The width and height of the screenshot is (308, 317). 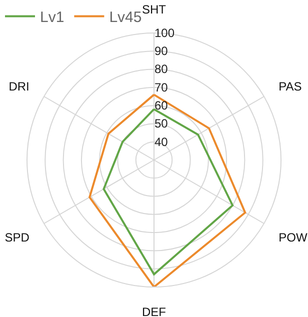 What do you see at coordinates (125, 17) in the screenshot?
I see `legend-label: Lv45` at bounding box center [125, 17].